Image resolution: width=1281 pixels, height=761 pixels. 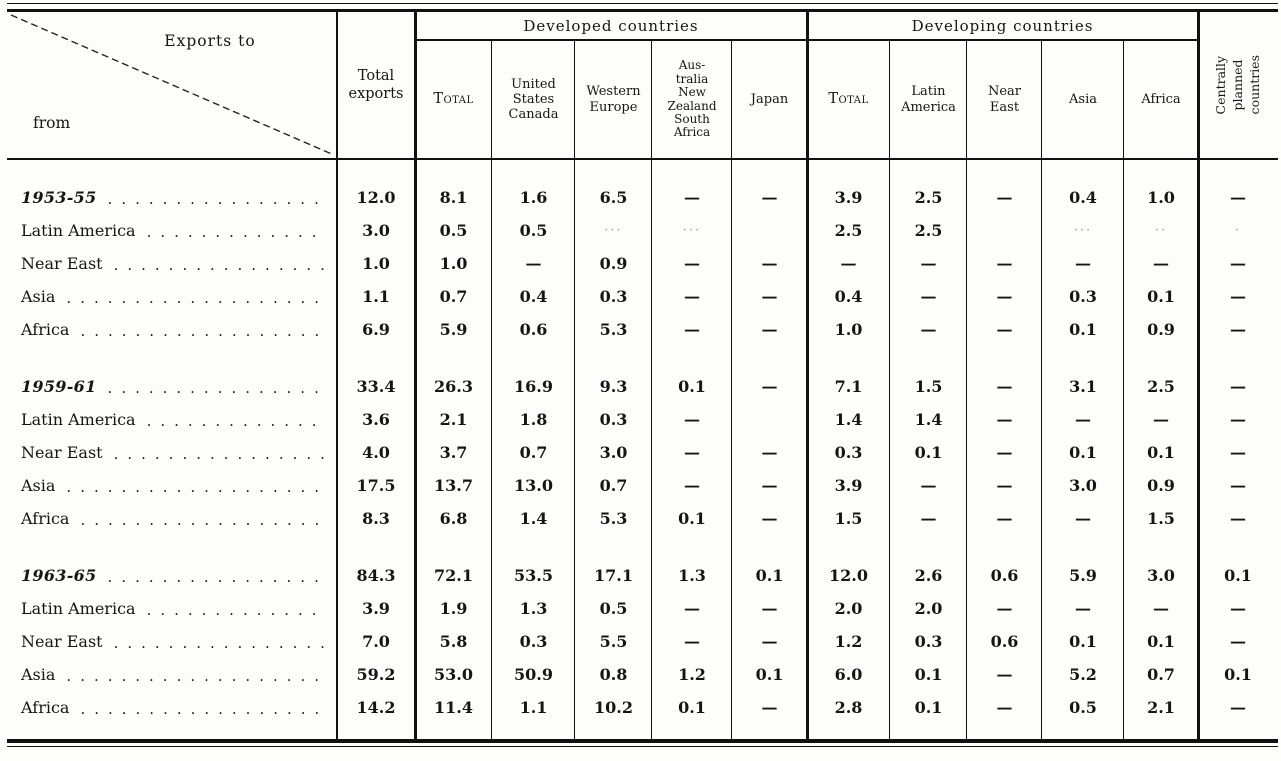 I want to click on cell-western_europe: 6.5, so click(x=613, y=197).